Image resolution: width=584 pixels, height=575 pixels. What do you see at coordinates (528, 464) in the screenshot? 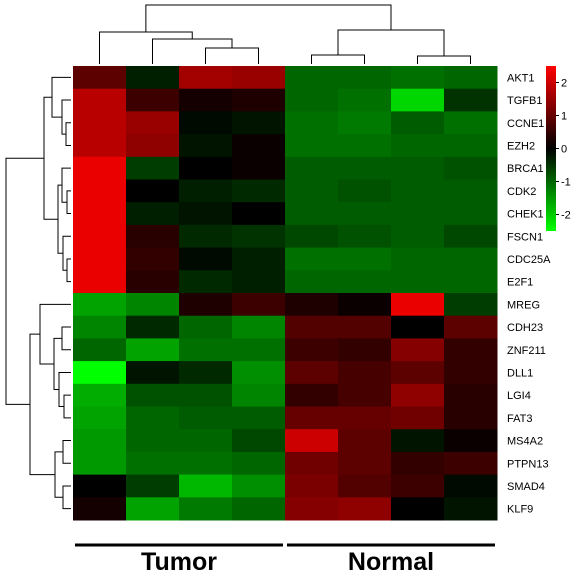
I see `row-label: PTPN13` at bounding box center [528, 464].